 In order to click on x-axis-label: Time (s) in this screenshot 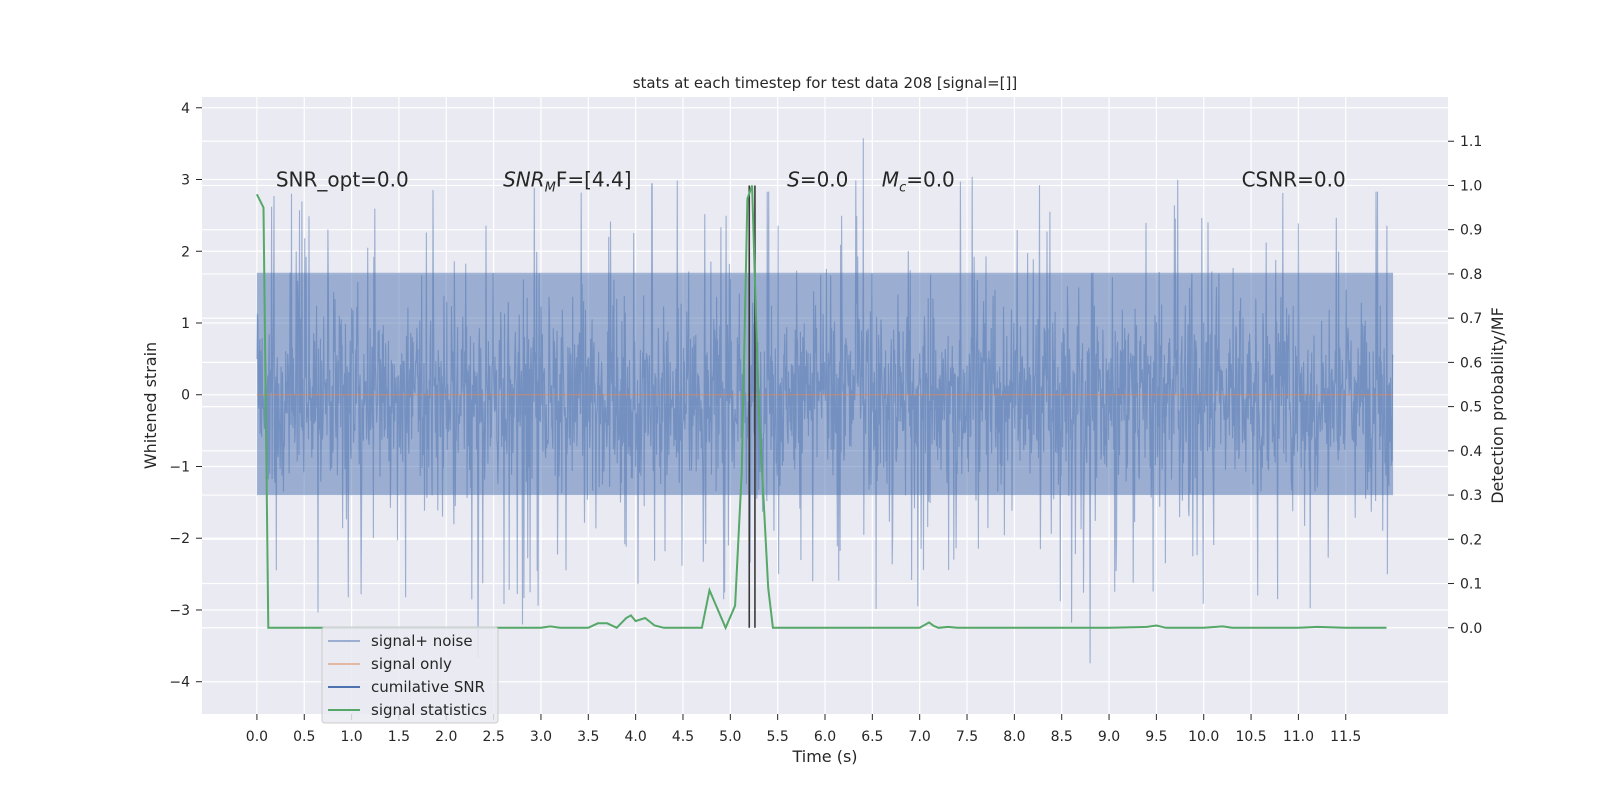, I will do `click(824, 756)`.